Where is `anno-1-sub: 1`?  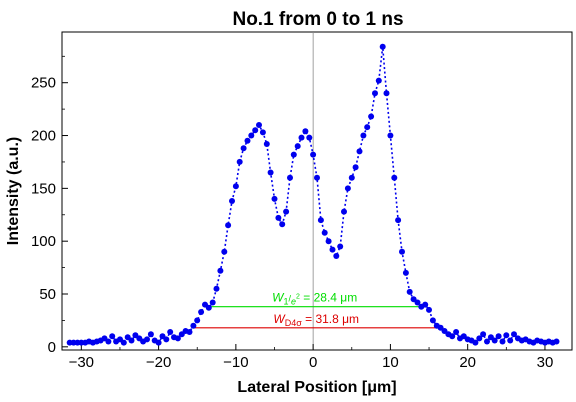
anno-1-sub: 1 is located at coordinates (285, 302).